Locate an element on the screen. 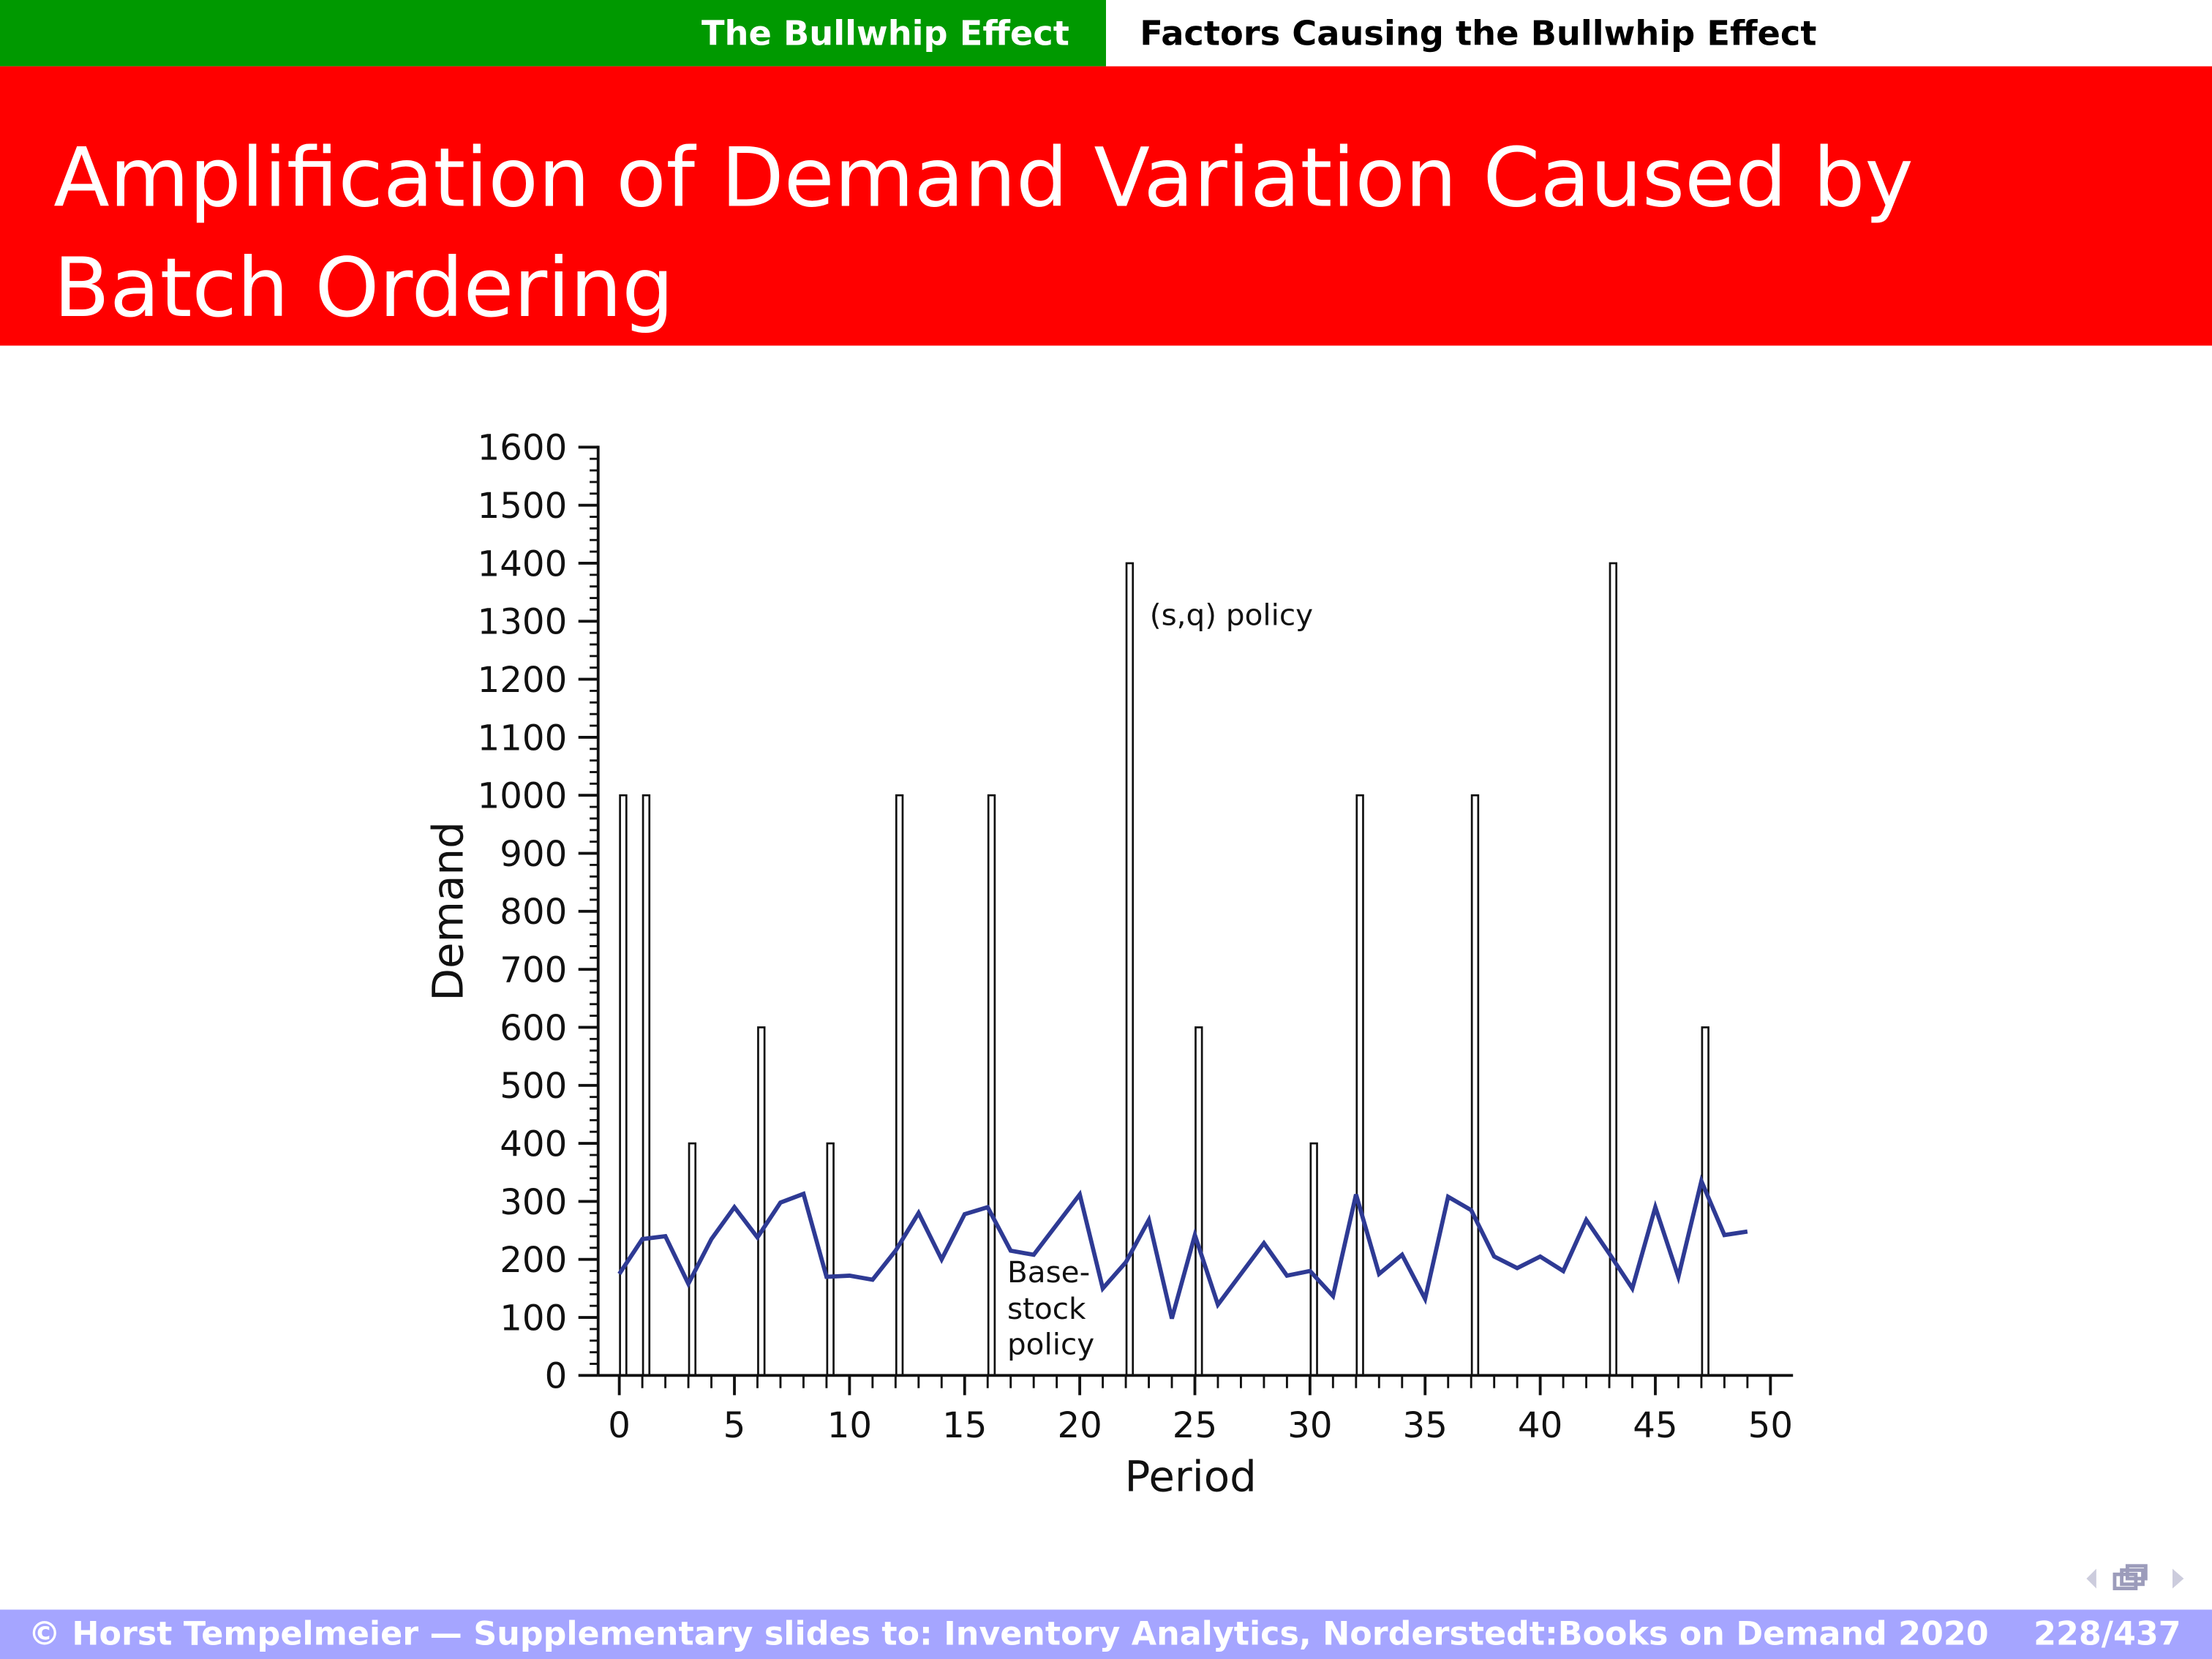 This screenshot has height=1659, width=2212. page-number: 228/437 is located at coordinates (2107, 1634).